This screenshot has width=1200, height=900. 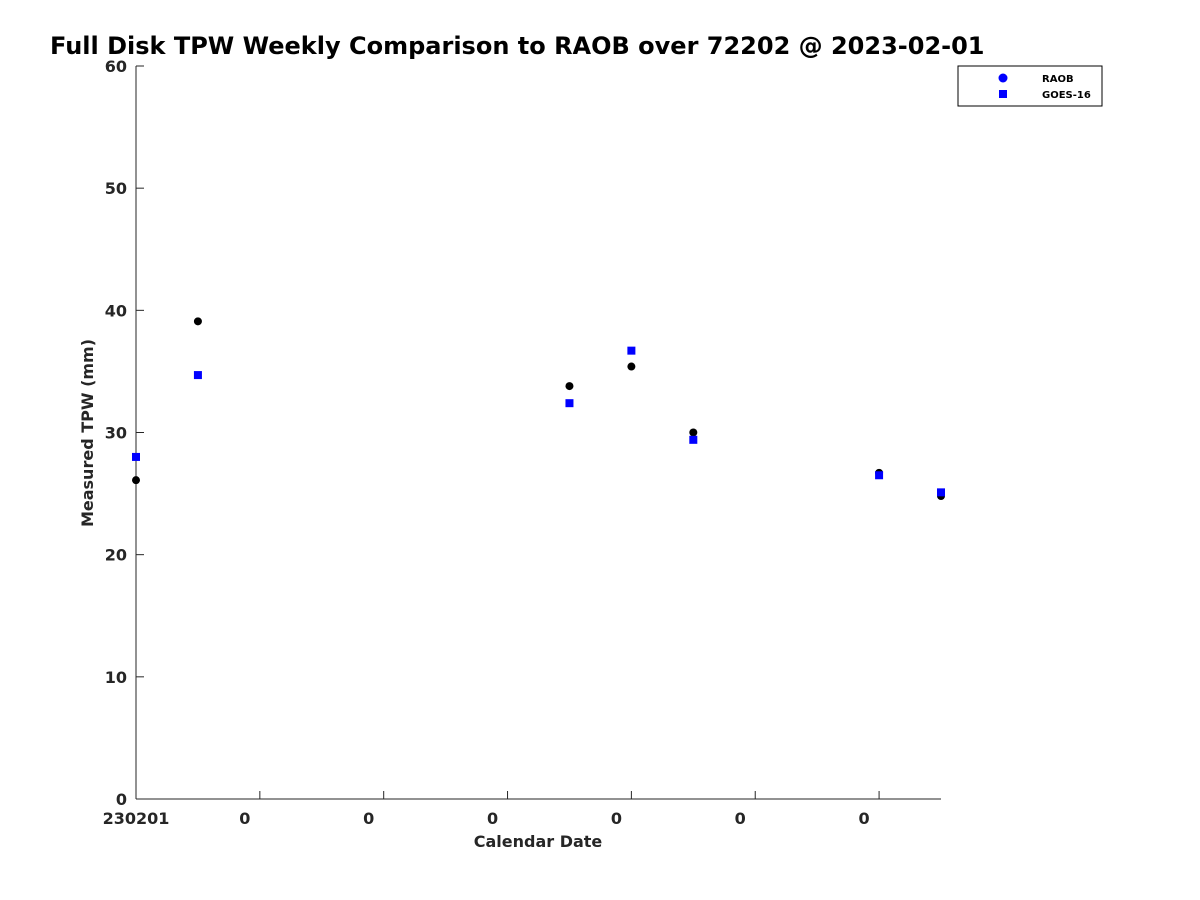 I want to click on legend: RAOB GOES-16, so click(x=1030, y=86).